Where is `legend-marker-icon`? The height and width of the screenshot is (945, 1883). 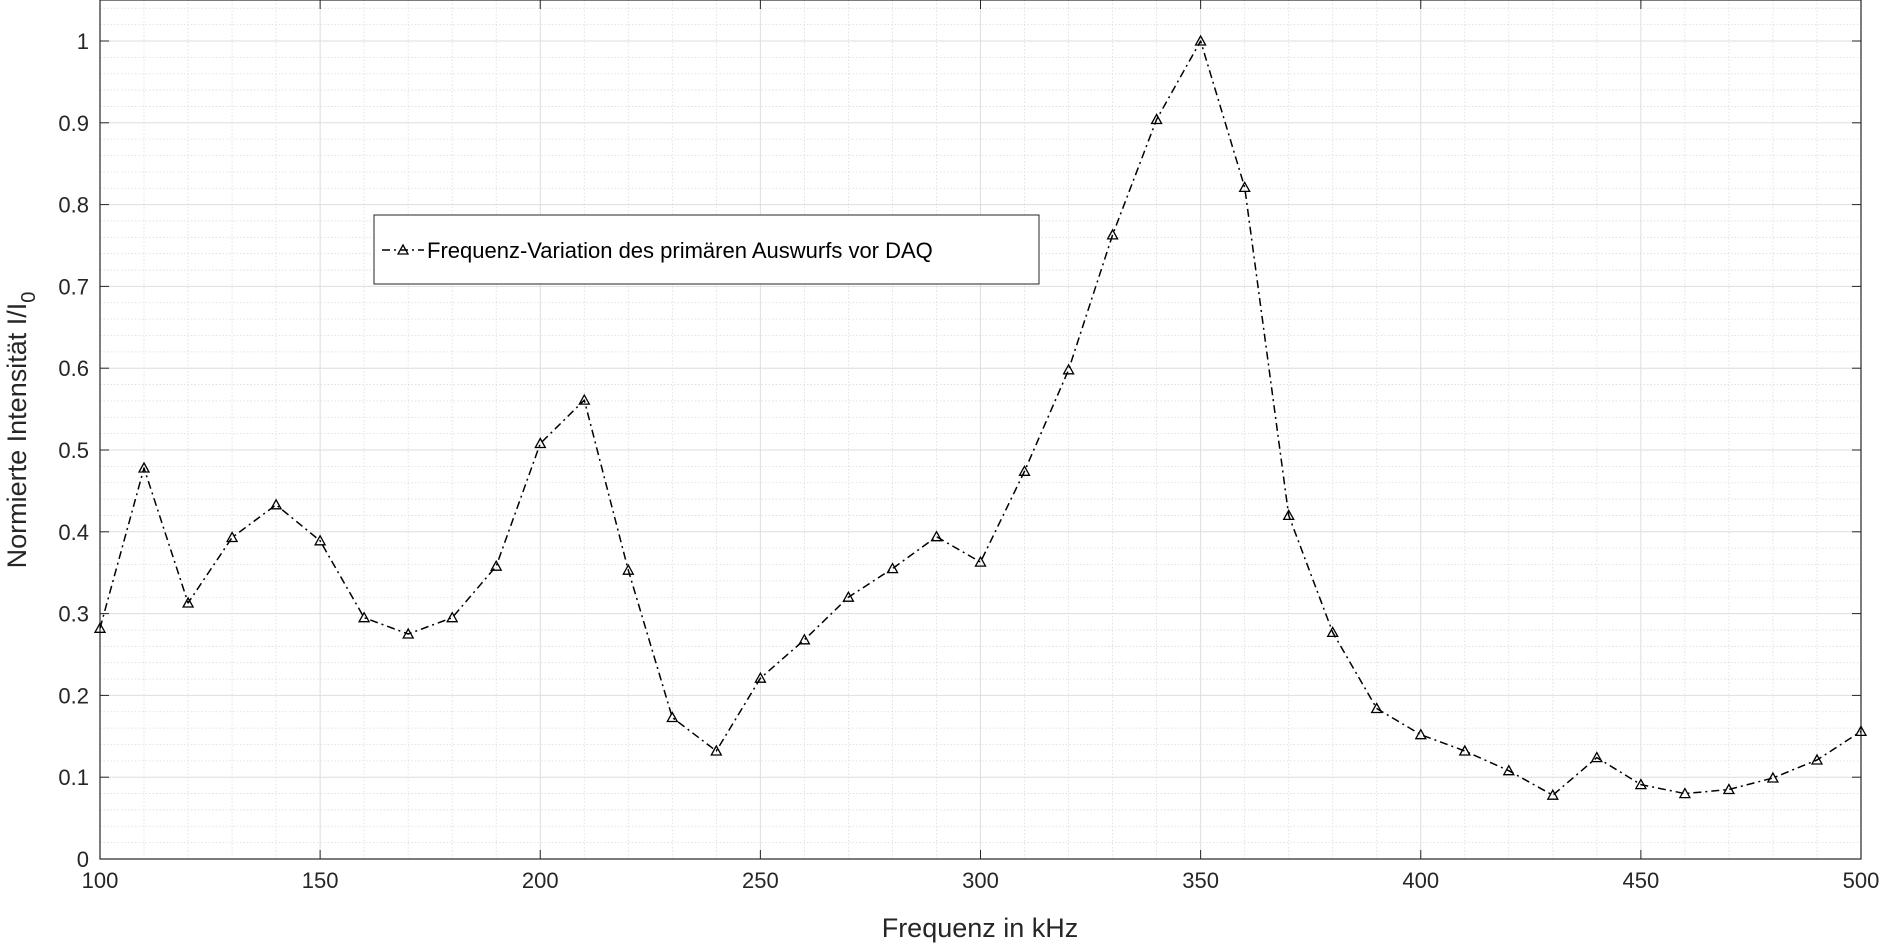 legend-marker-icon is located at coordinates (403, 249).